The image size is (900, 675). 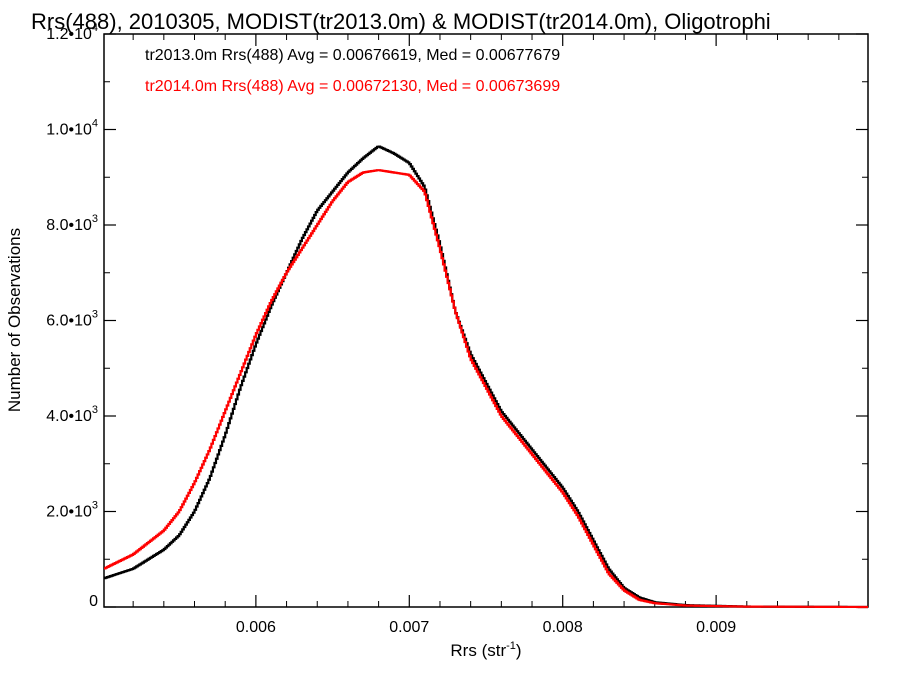 What do you see at coordinates (72, 128) in the screenshot?
I see `y-tick-label: 1.0•104` at bounding box center [72, 128].